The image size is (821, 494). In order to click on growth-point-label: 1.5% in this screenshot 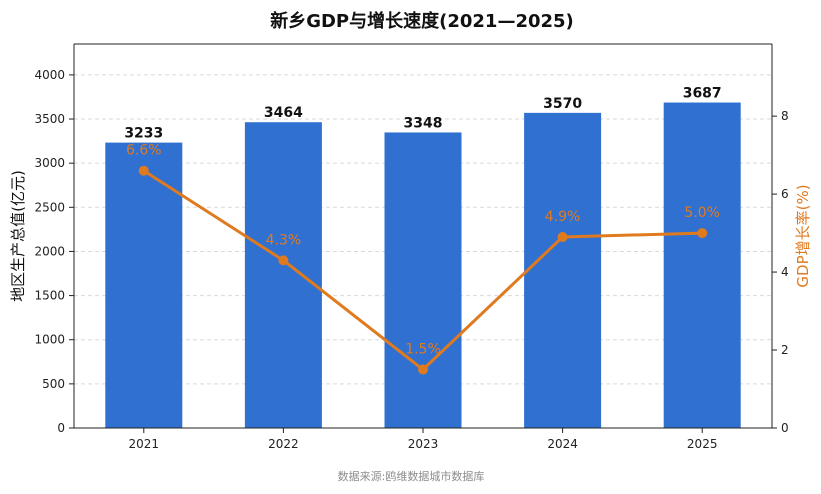, I will do `click(423, 350)`.